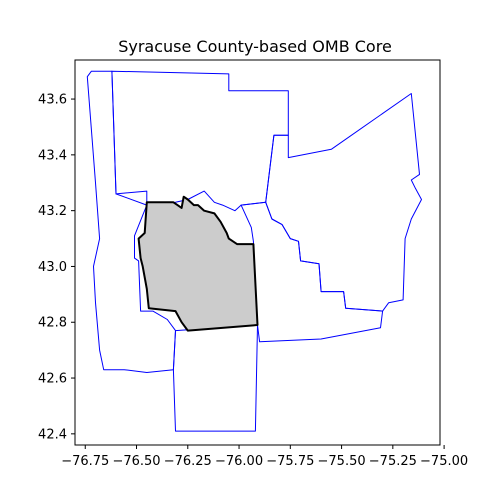 The image size is (500, 500). Describe the element at coordinates (52, 100) in the screenshot. I see `y-tick-label: 43.6` at that location.